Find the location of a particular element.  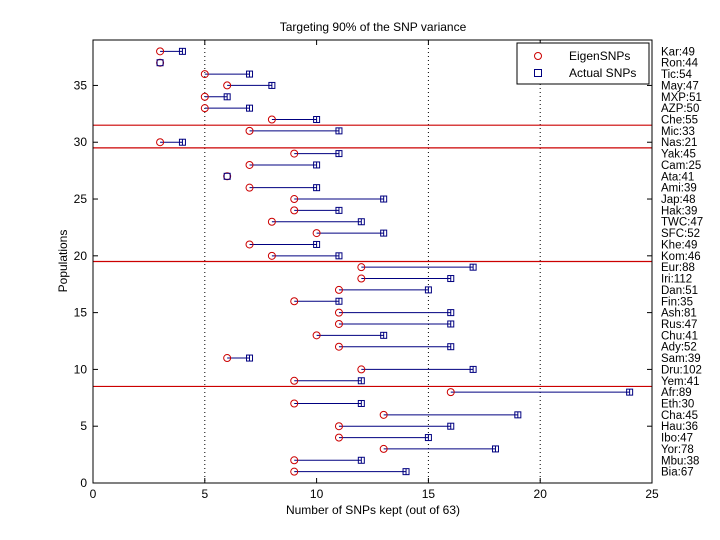

y-tick-label: 20 is located at coordinates (81, 256).